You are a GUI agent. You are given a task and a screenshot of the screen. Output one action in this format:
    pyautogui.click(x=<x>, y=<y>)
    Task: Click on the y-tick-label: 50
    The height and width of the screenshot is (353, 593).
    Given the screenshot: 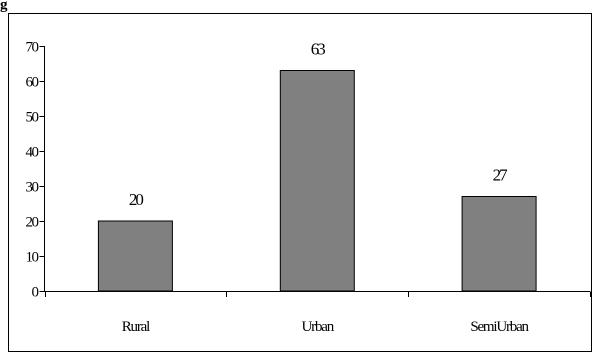 What is the action you would take?
    pyautogui.click(x=32, y=118)
    